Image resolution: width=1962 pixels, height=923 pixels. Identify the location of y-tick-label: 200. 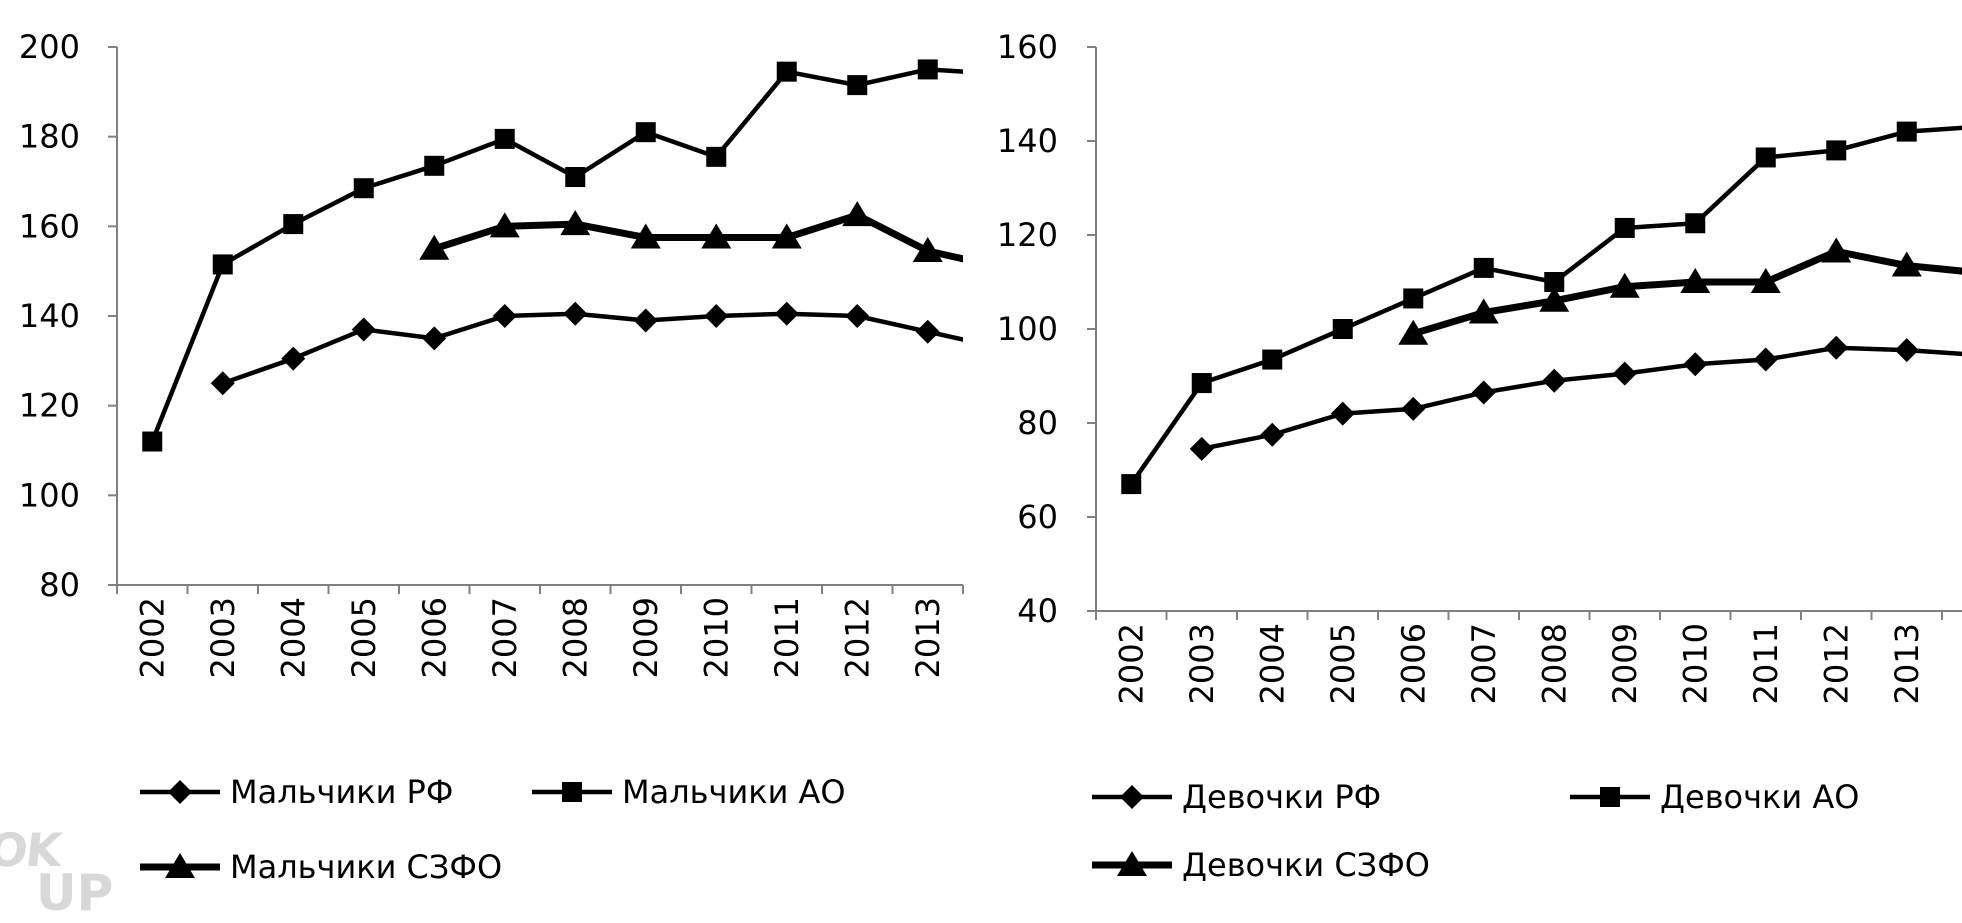
(49, 47).